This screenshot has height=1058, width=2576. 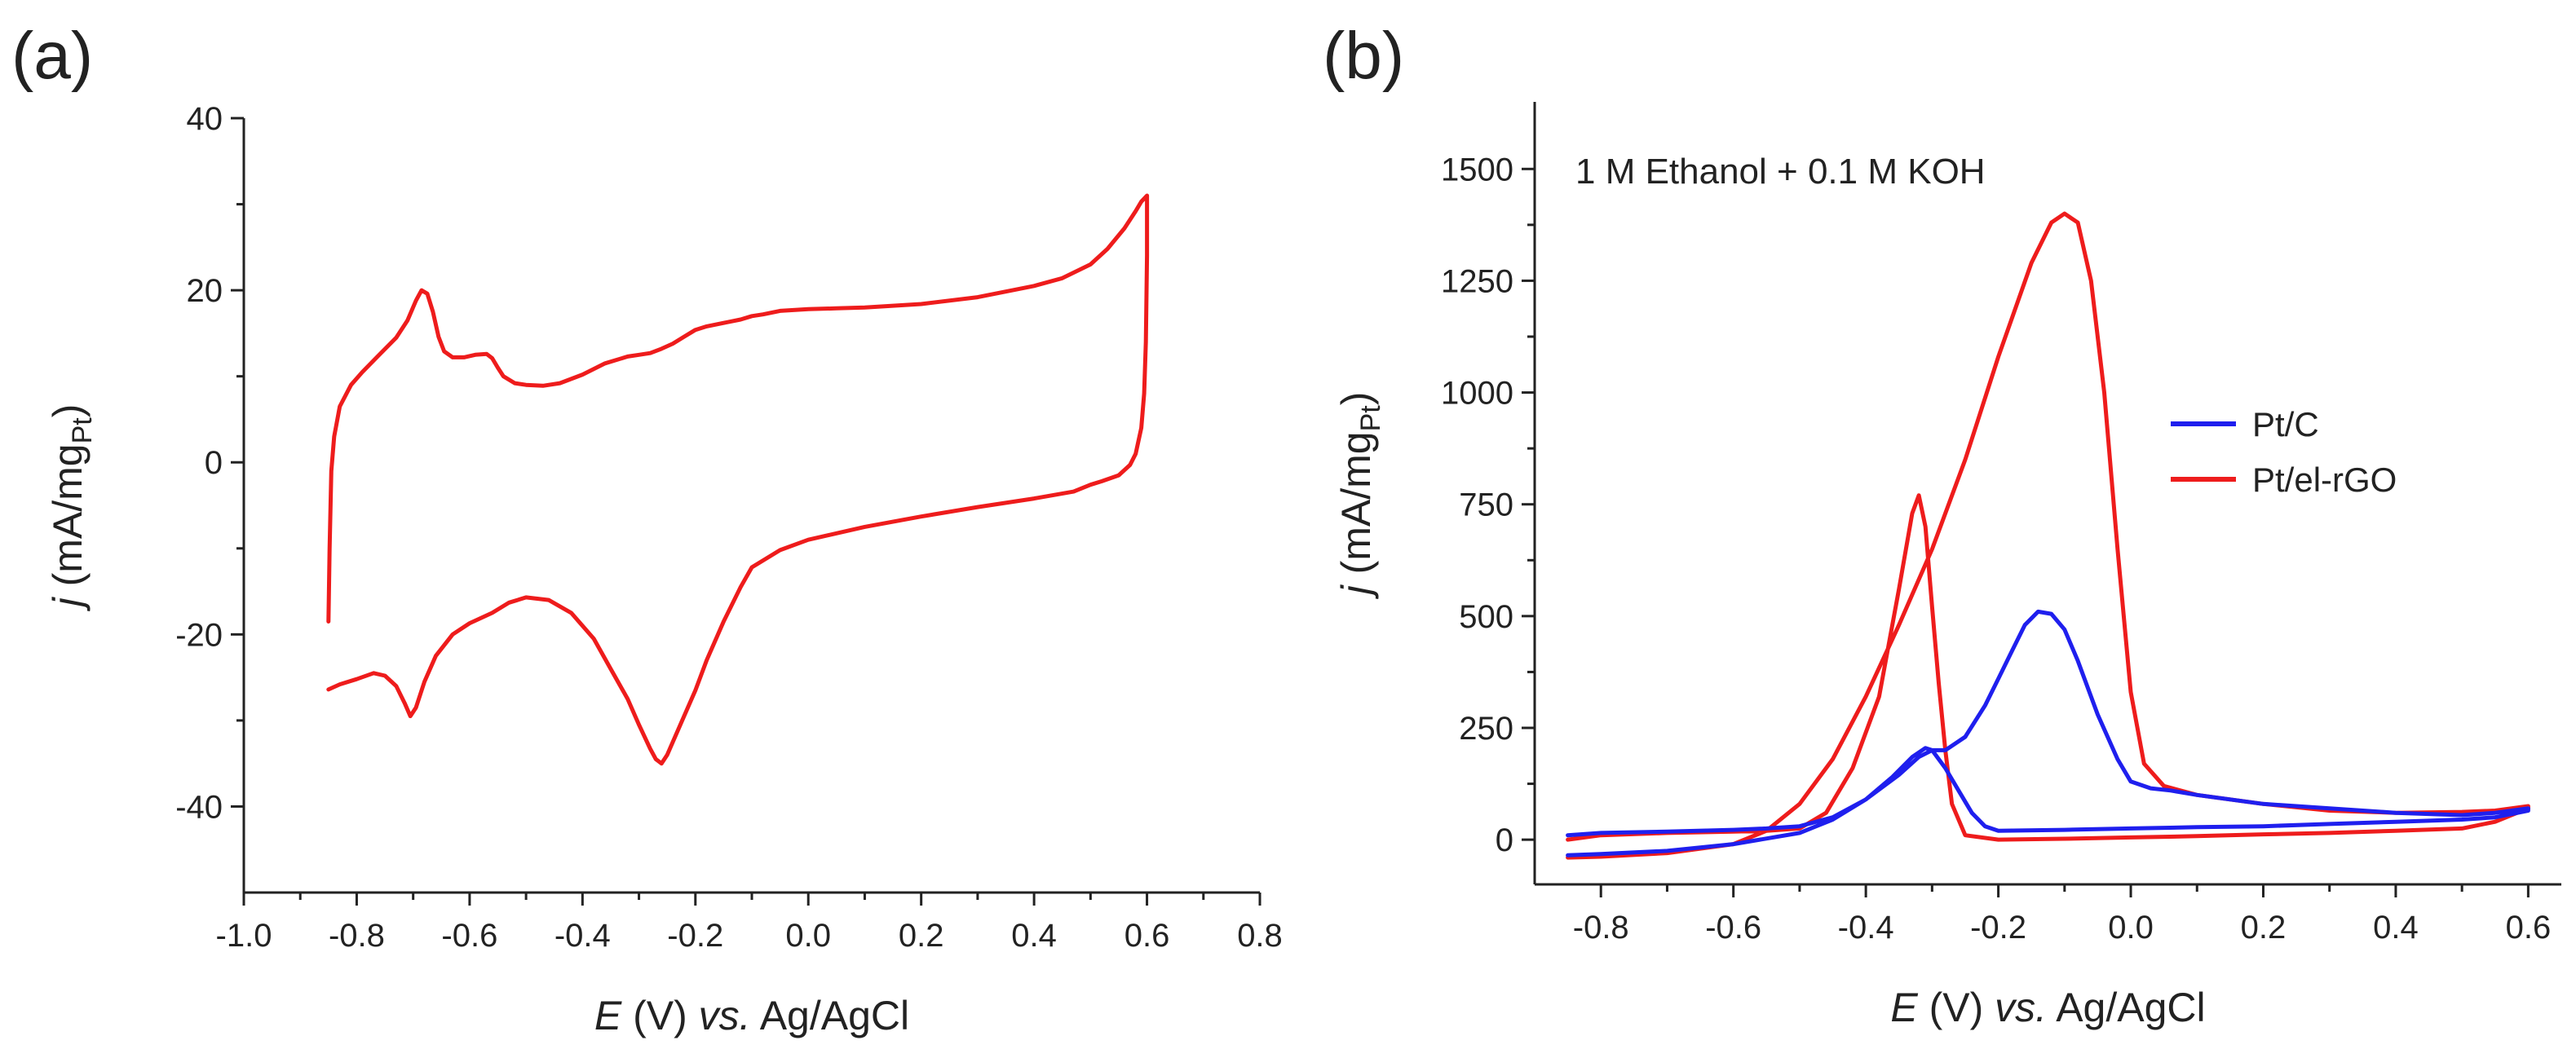 I want to click on panel-b-legend-label-pt-c: Pt/C, so click(x=2285, y=424).